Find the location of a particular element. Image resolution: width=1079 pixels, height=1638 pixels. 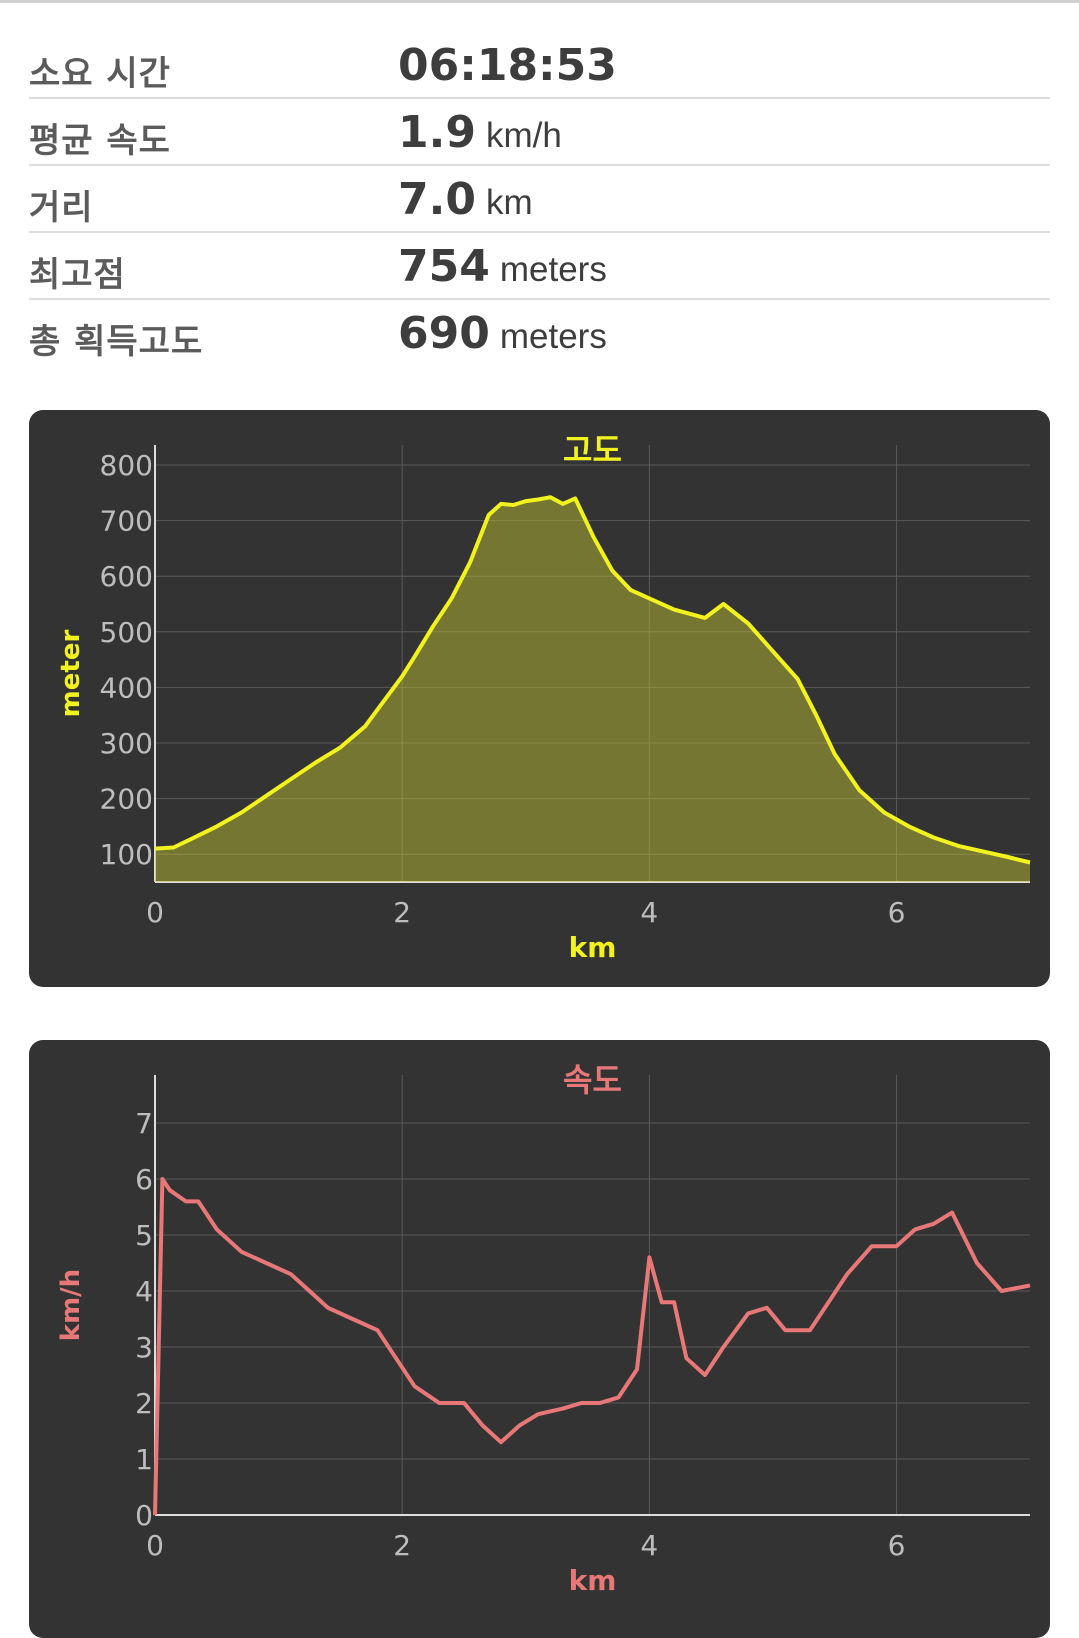

chart-title: 고도 is located at coordinates (592, 450).